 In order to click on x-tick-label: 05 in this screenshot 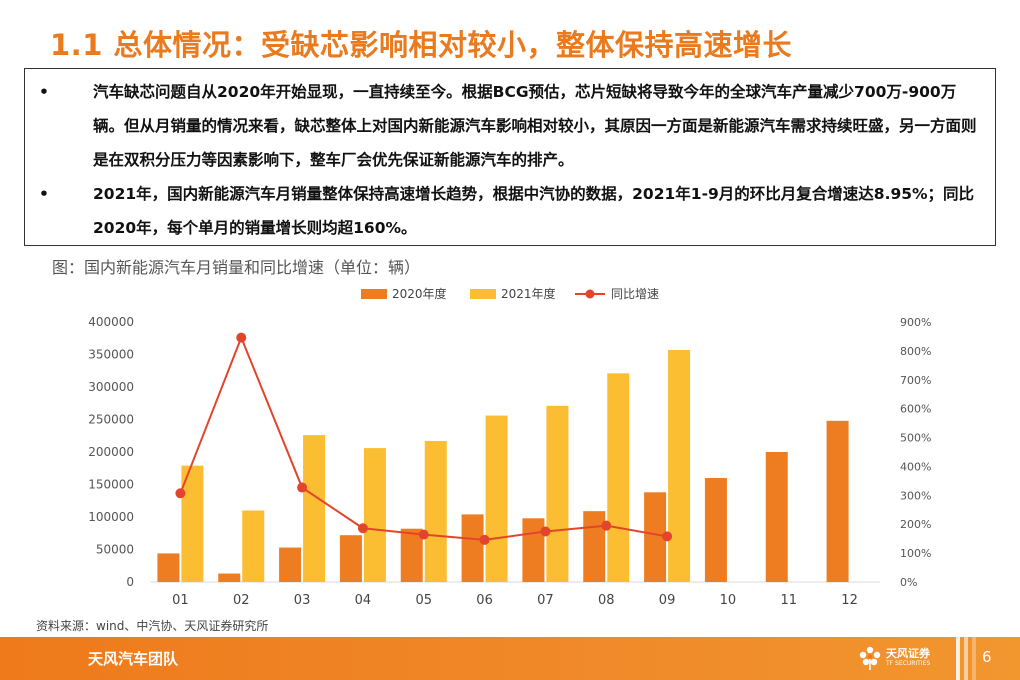, I will do `click(423, 600)`.